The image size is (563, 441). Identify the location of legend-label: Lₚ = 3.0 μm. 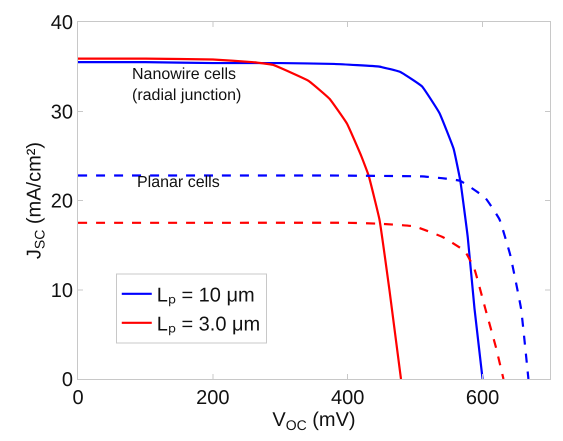
(208, 325).